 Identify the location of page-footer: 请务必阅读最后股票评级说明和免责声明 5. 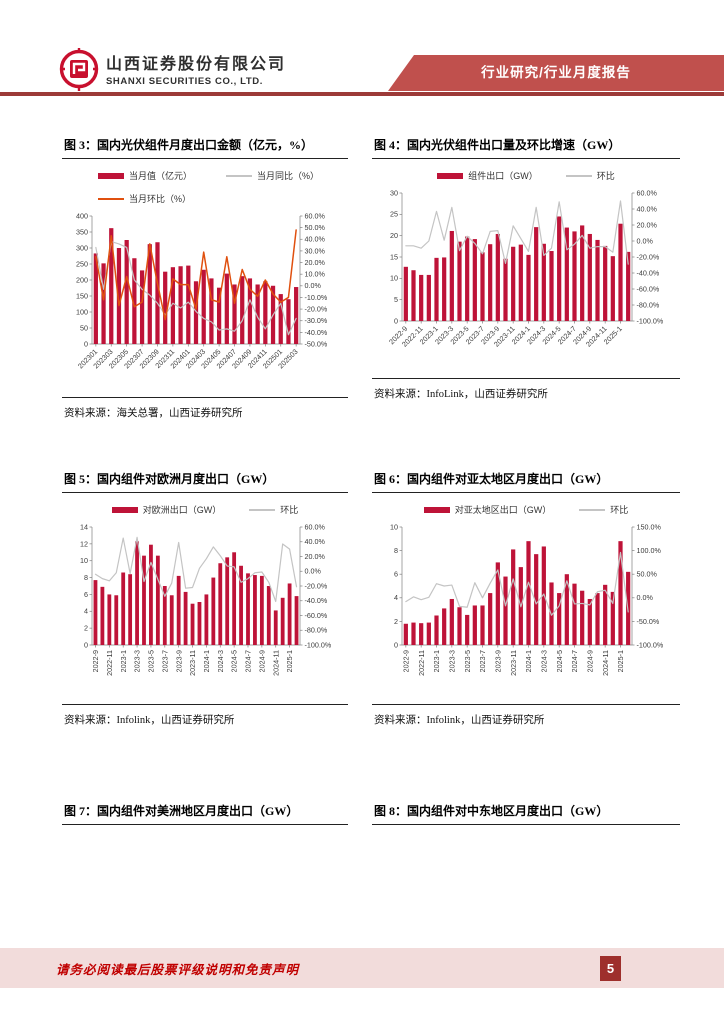
(362, 968).